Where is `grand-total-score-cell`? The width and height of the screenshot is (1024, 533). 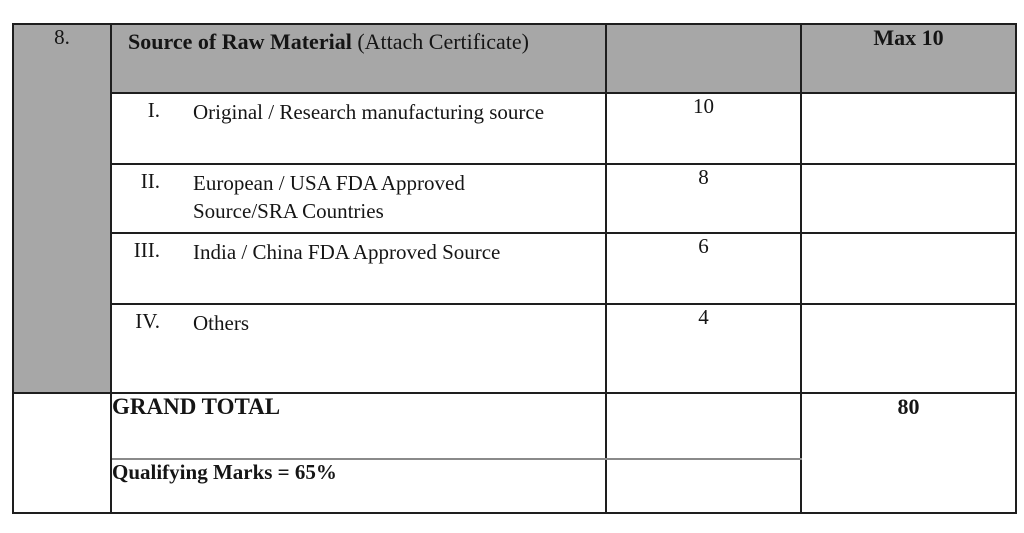 grand-total-score-cell is located at coordinates (703, 426).